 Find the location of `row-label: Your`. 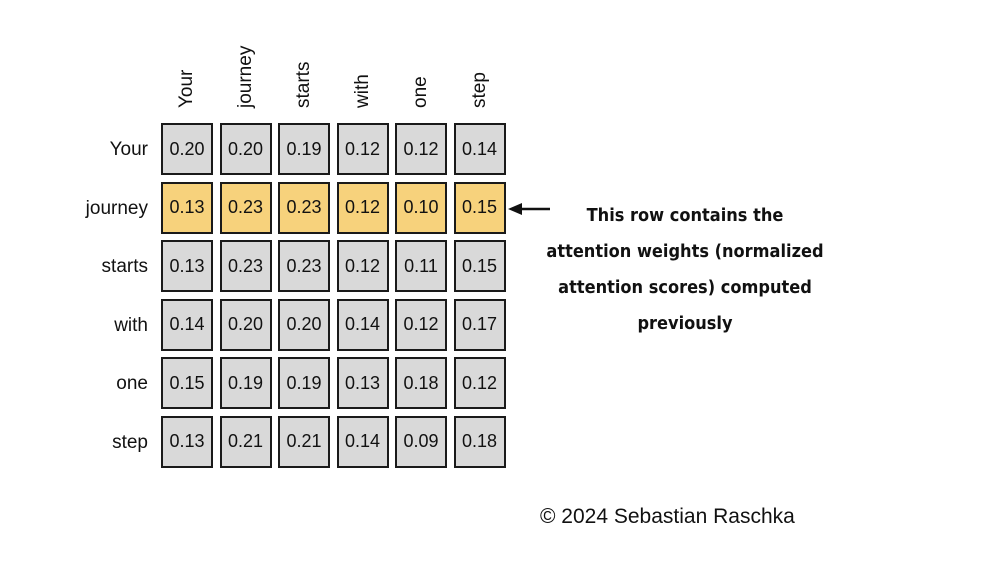

row-label: Your is located at coordinates (128, 149).